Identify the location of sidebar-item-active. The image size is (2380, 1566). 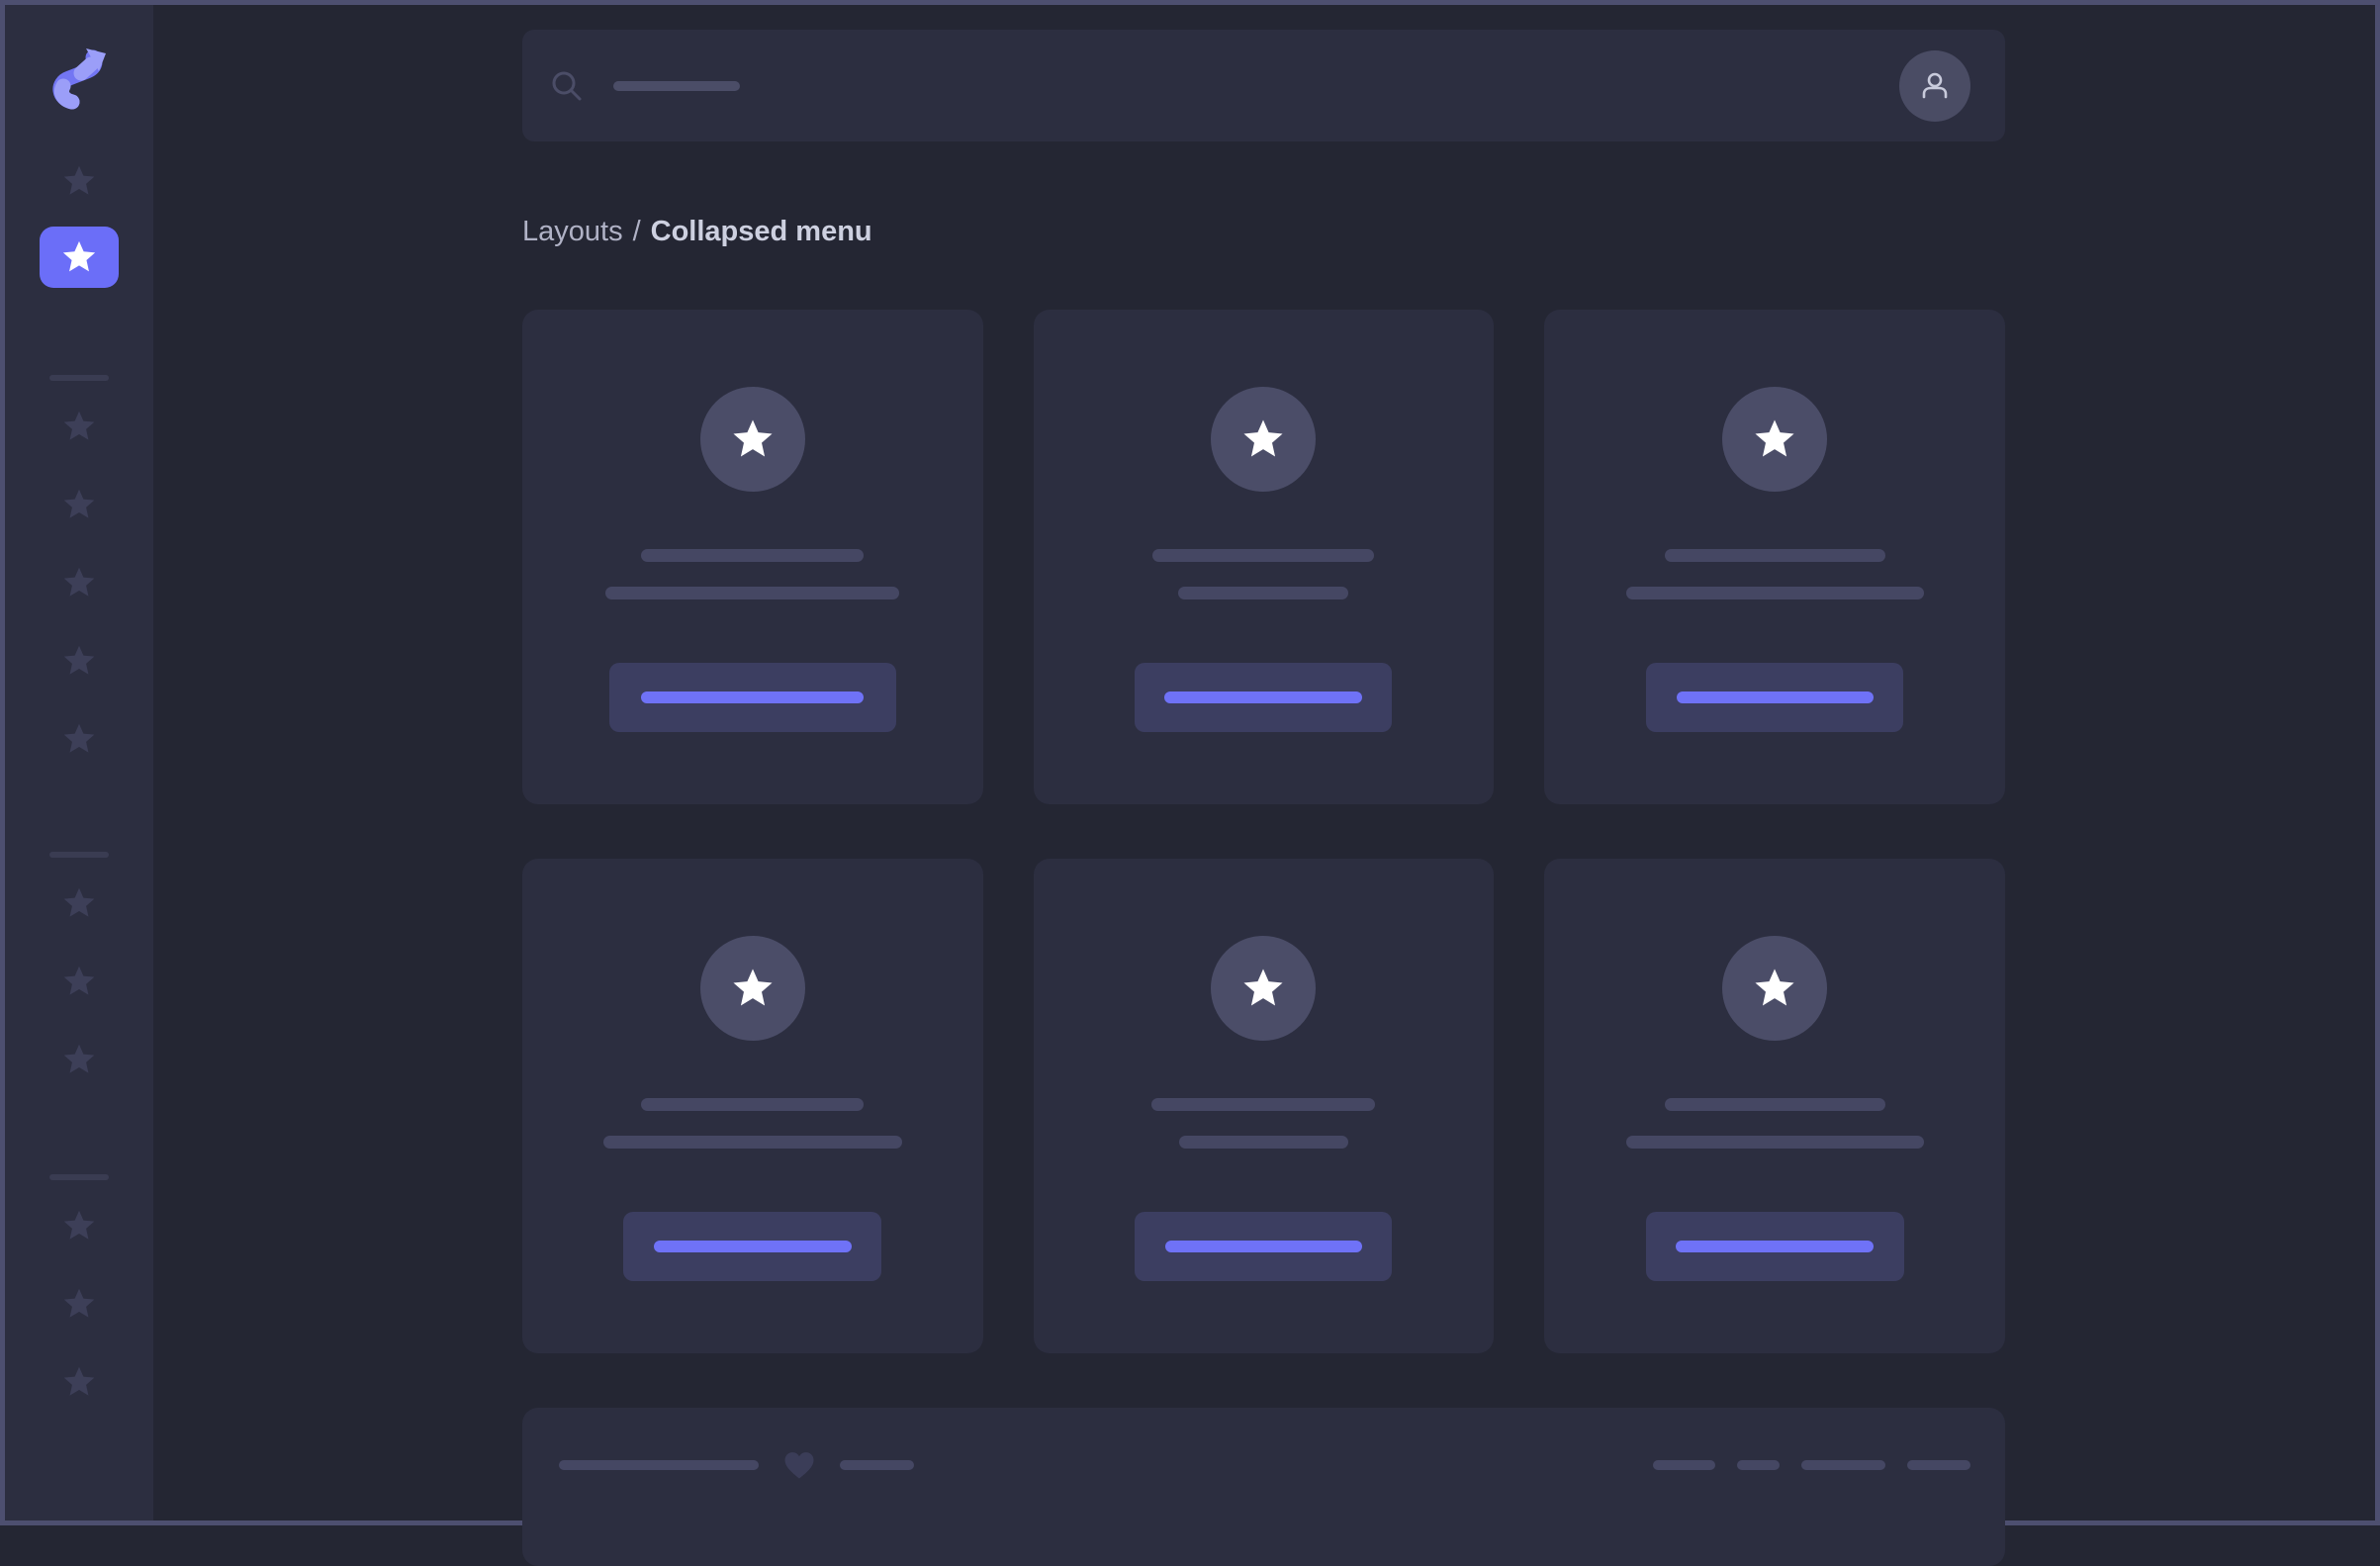
(79, 257).